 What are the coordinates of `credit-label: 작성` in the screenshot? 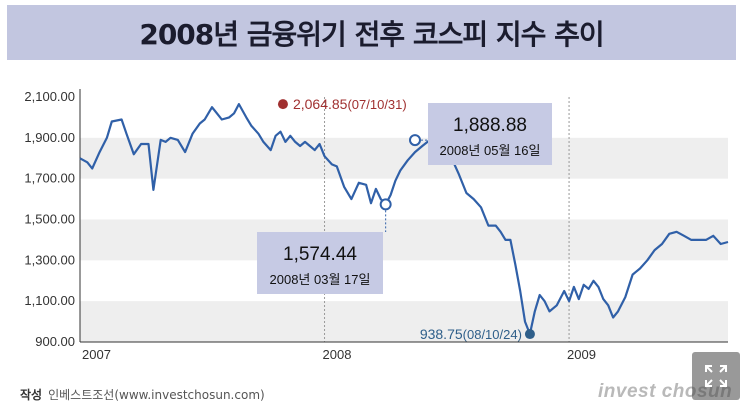 It's located at (31, 395).